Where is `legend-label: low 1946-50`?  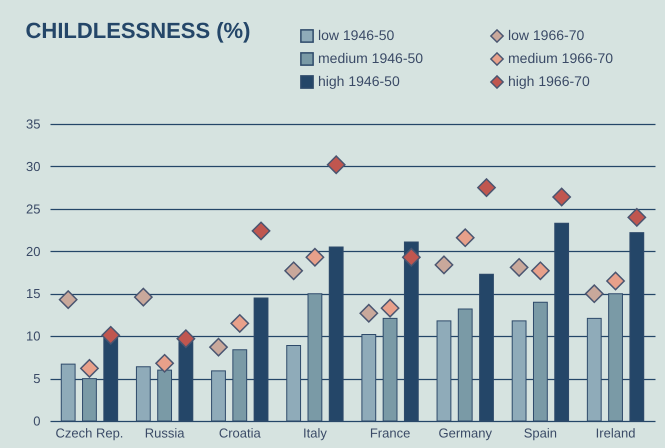
legend-label: low 1946-50 is located at coordinates (356, 35).